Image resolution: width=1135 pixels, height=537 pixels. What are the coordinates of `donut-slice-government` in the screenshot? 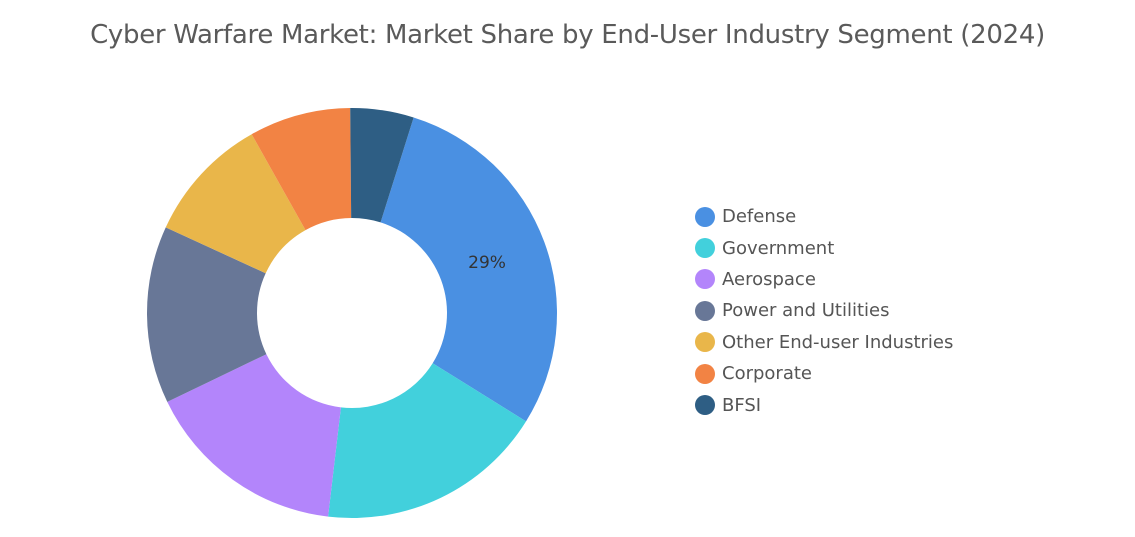 It's located at (427, 440).